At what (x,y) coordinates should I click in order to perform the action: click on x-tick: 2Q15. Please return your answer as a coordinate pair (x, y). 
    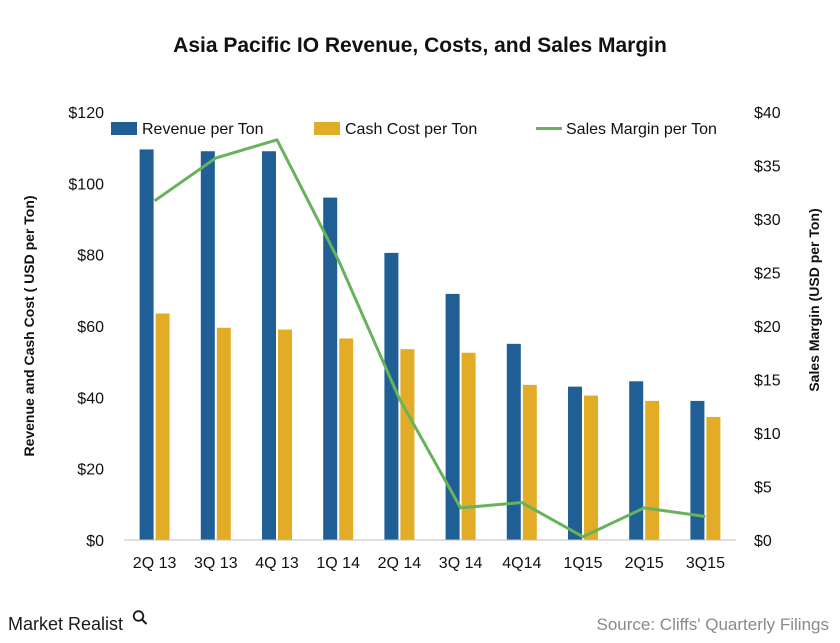
    Looking at the image, I should click on (644, 563).